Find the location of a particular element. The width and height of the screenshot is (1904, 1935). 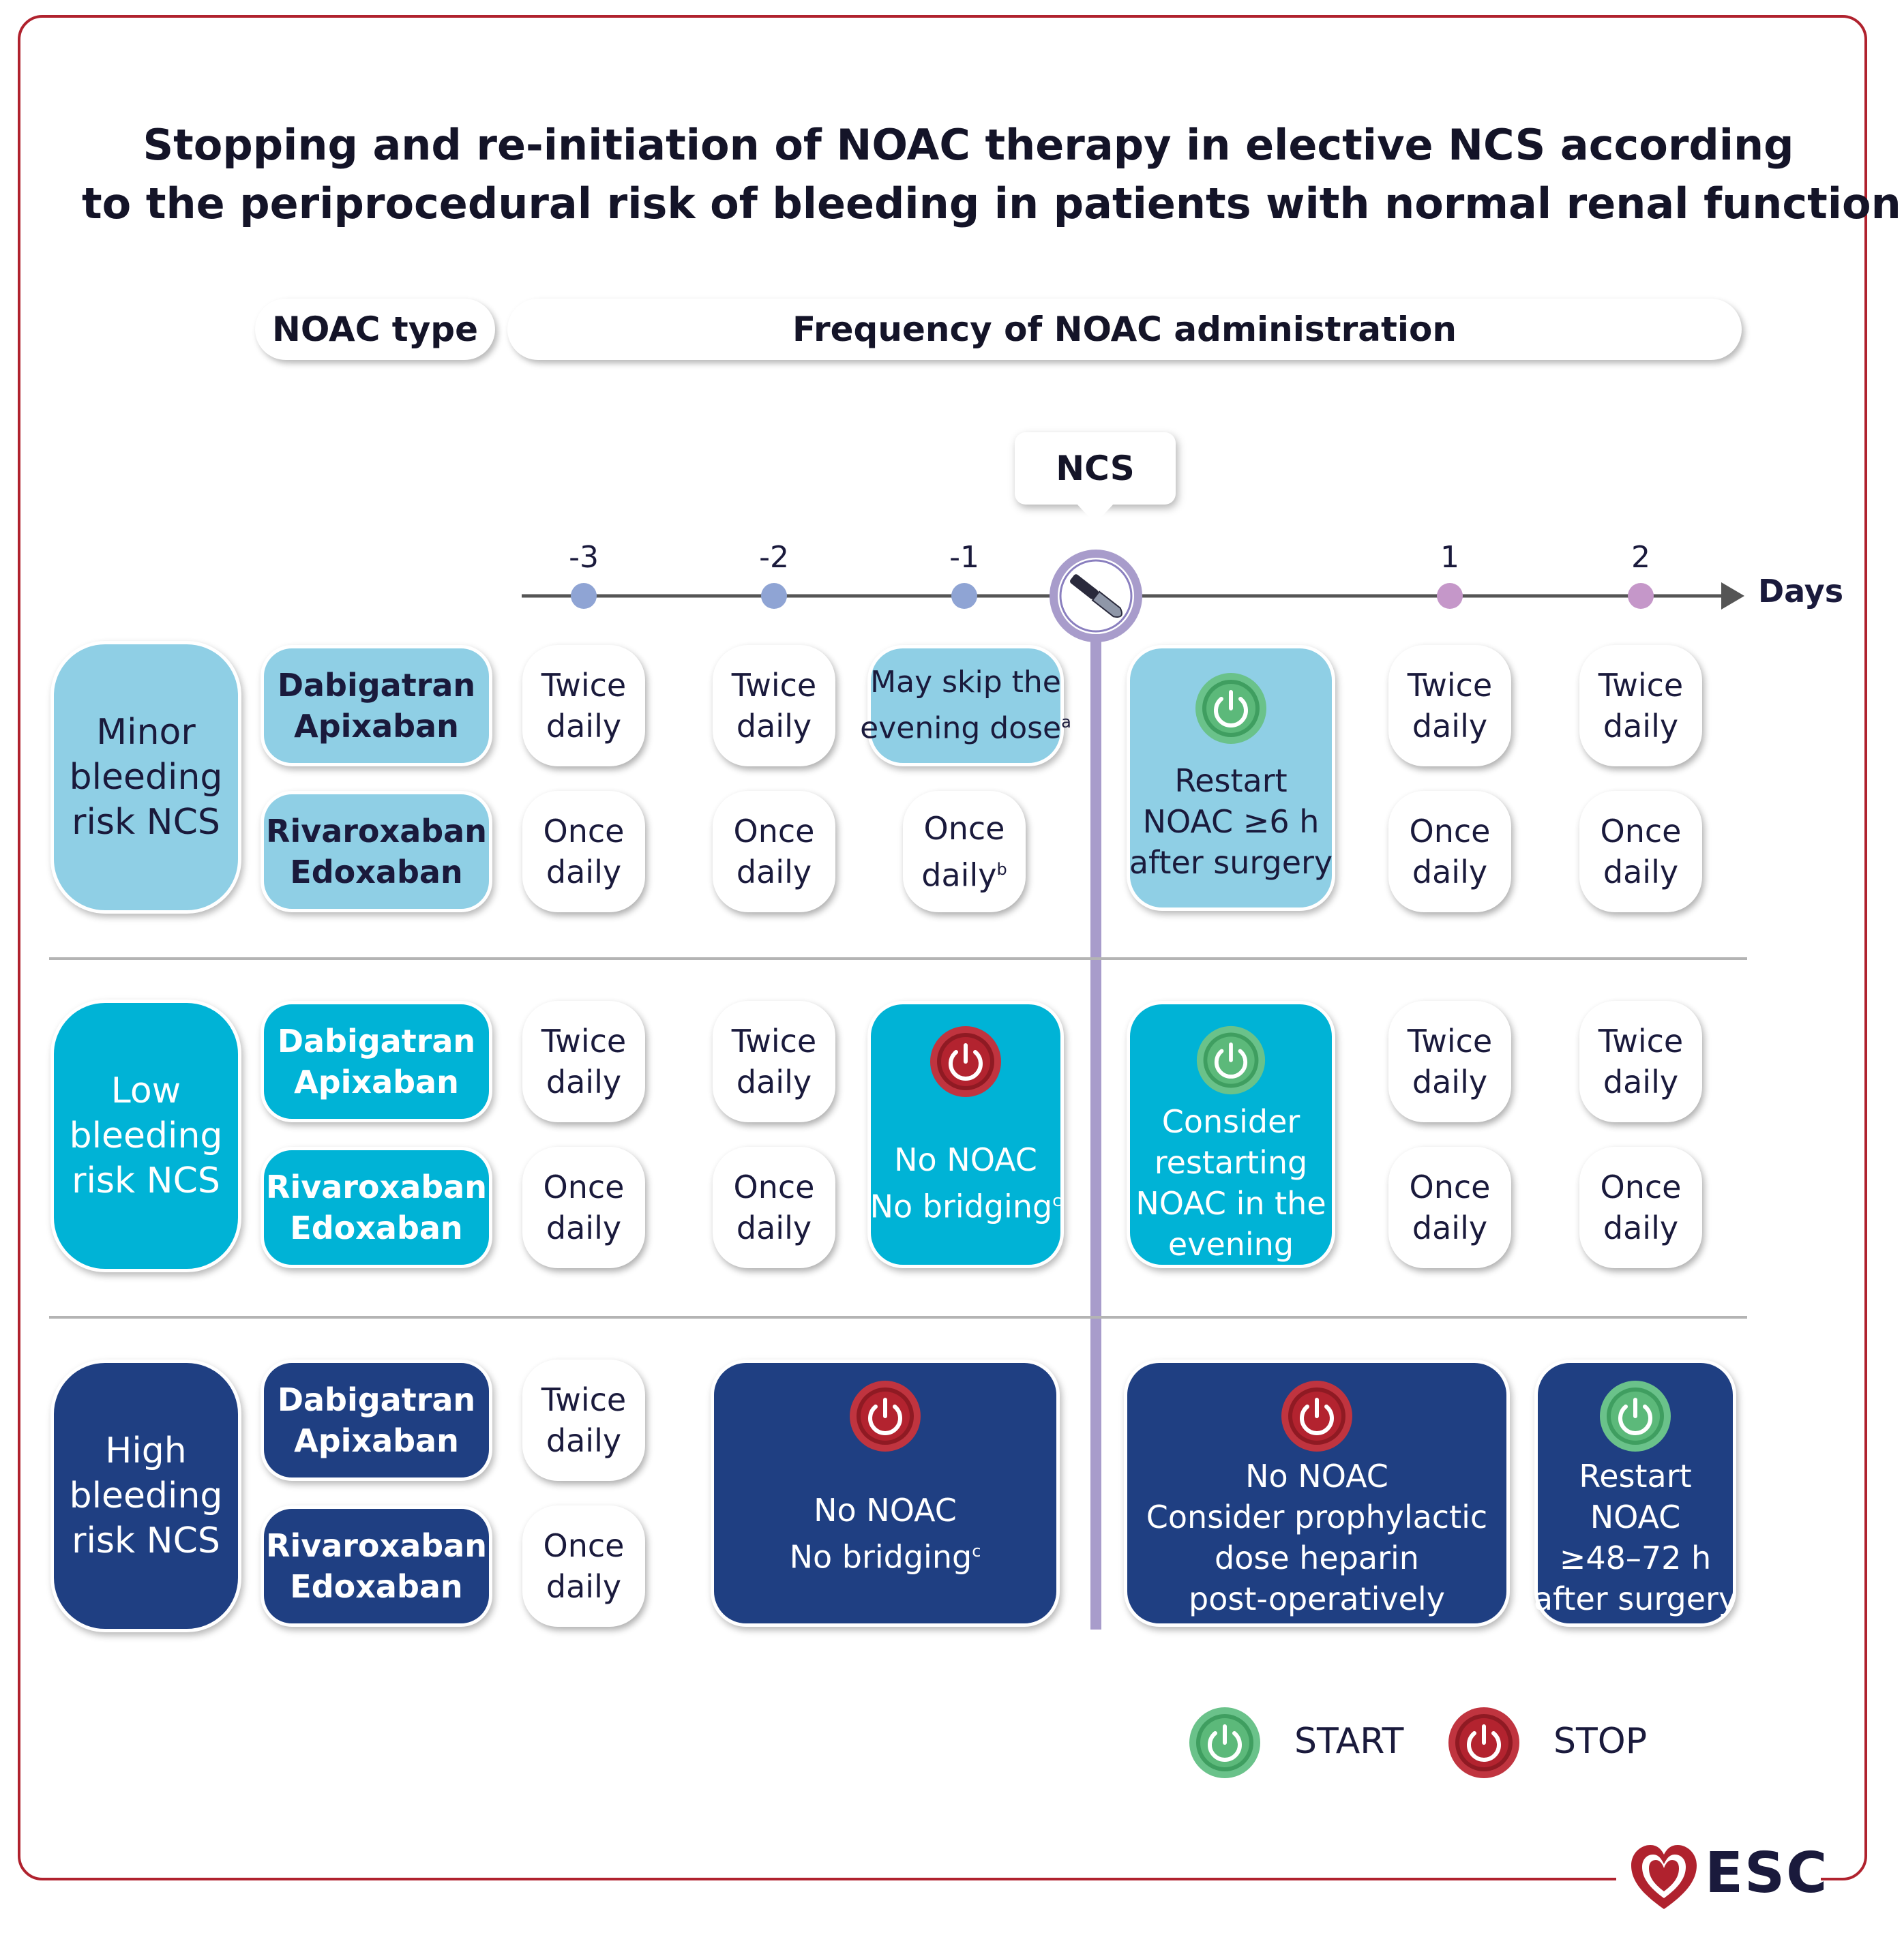

risk-low-line: bleeding is located at coordinates (146, 1135).